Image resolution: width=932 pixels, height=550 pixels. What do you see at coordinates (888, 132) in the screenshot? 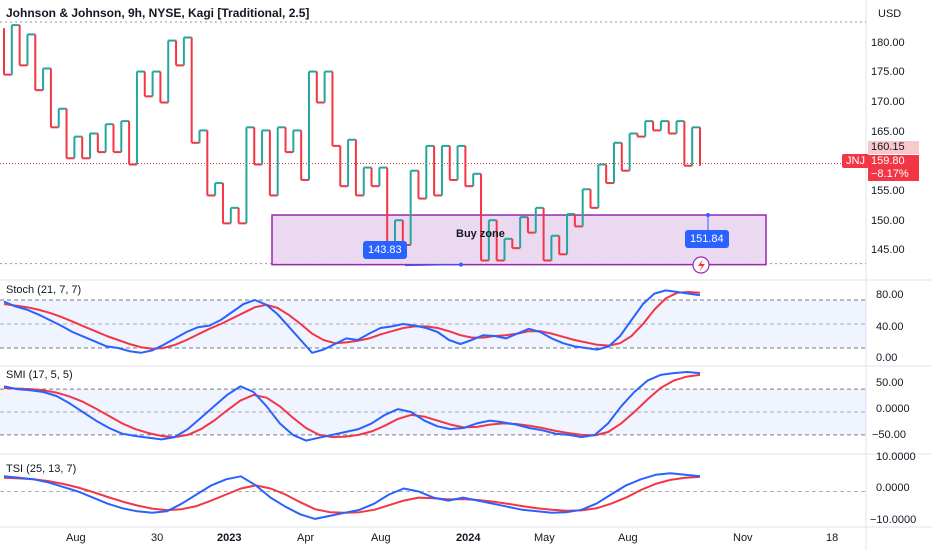
I see `price-tick-165: 165.00` at bounding box center [888, 132].